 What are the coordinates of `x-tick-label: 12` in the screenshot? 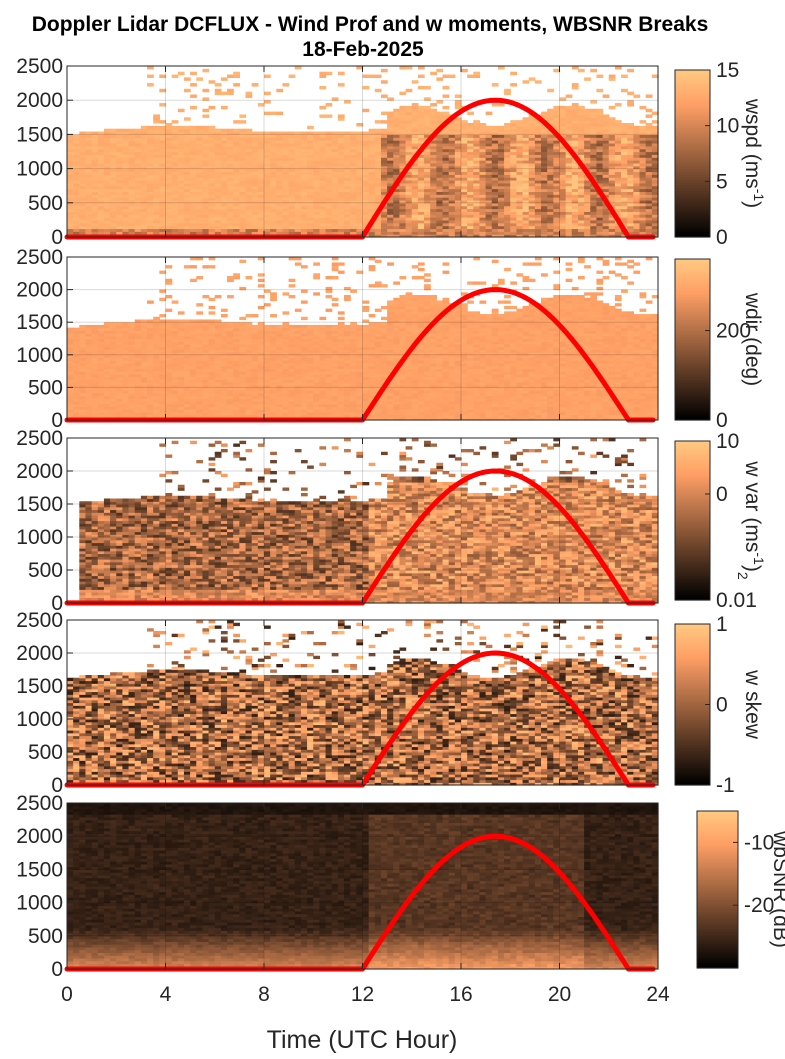 It's located at (362, 994).